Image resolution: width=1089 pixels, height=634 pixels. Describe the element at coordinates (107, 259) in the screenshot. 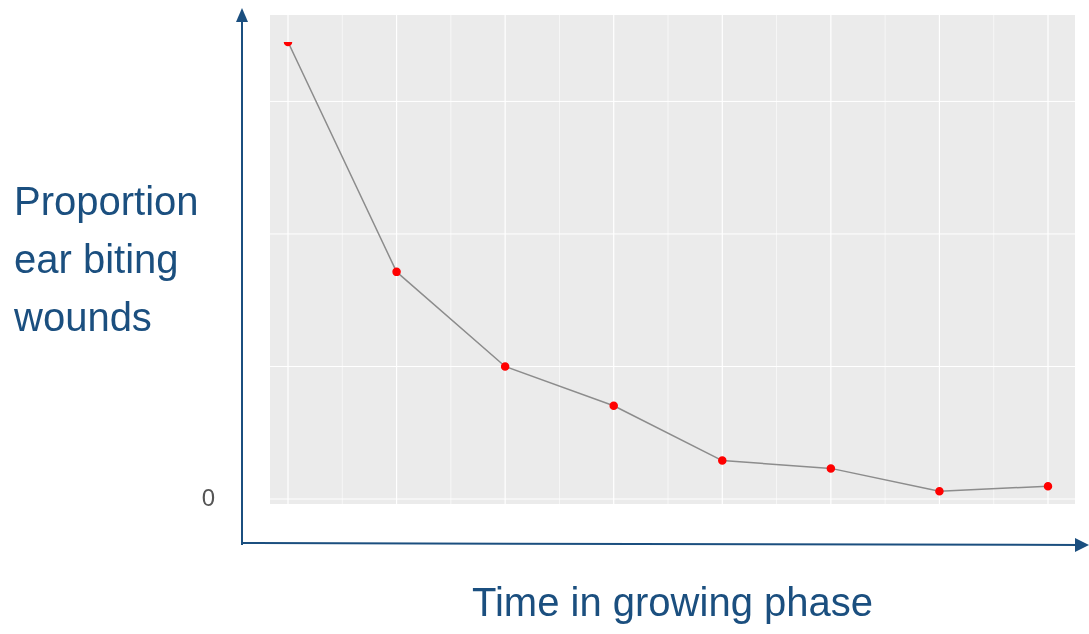

I see `y-axis-title: Proportion ear biting wounds` at that location.